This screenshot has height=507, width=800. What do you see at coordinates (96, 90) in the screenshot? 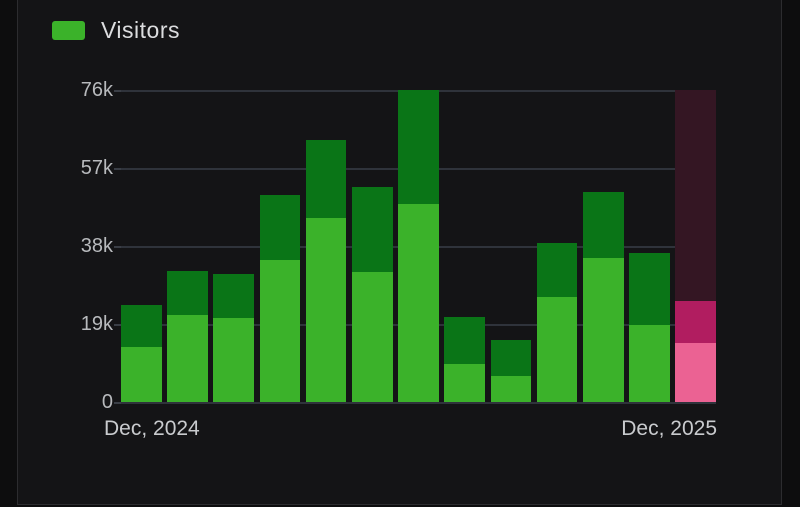
I see `y-axis-label: 76k` at bounding box center [96, 90].